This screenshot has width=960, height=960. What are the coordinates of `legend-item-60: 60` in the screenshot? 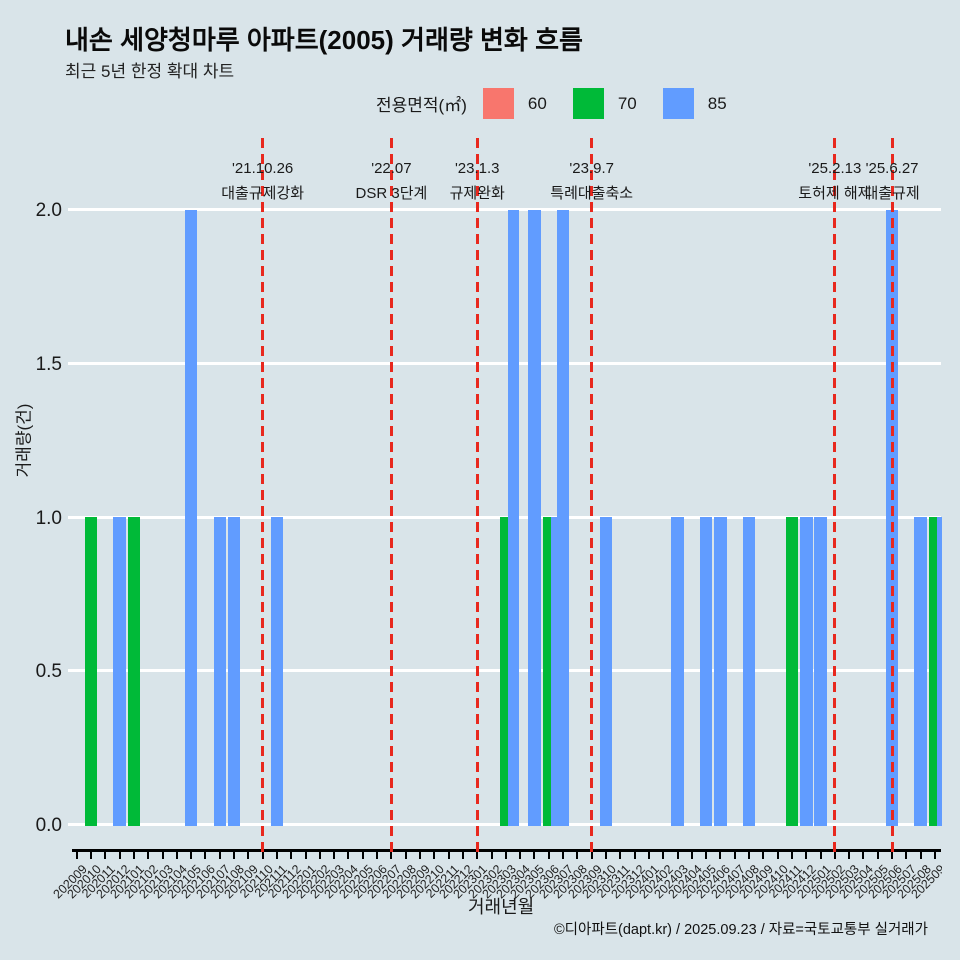 It's located at (514, 103).